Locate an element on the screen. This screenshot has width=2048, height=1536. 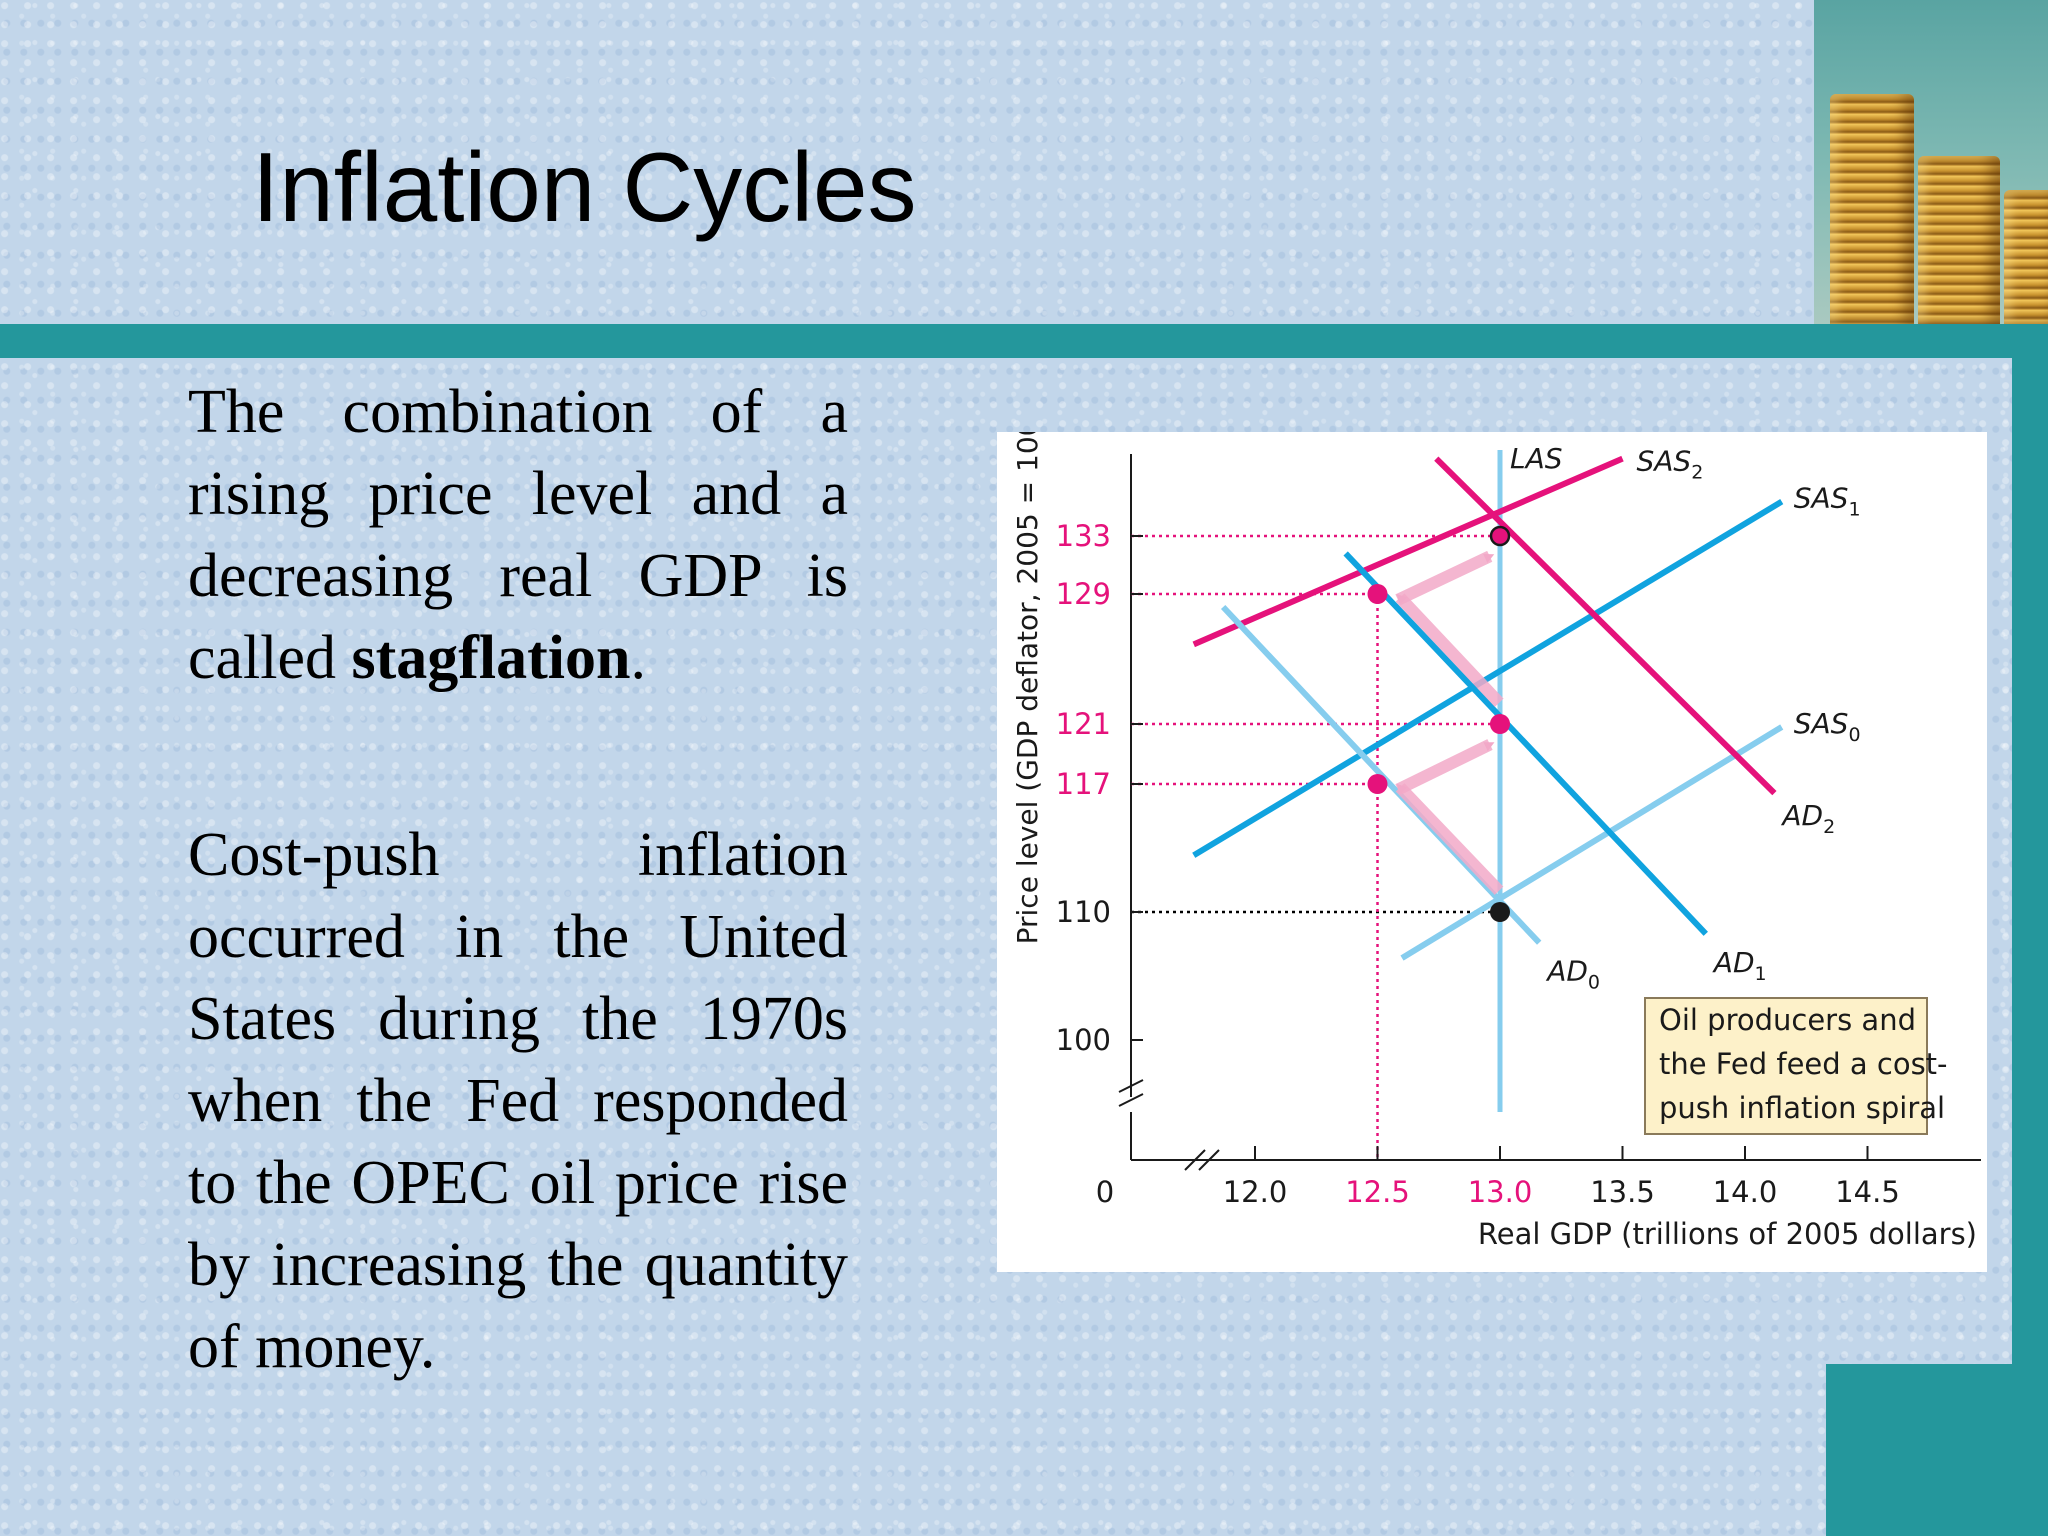
curve-label-las: LAS is located at coordinates (1536, 458).